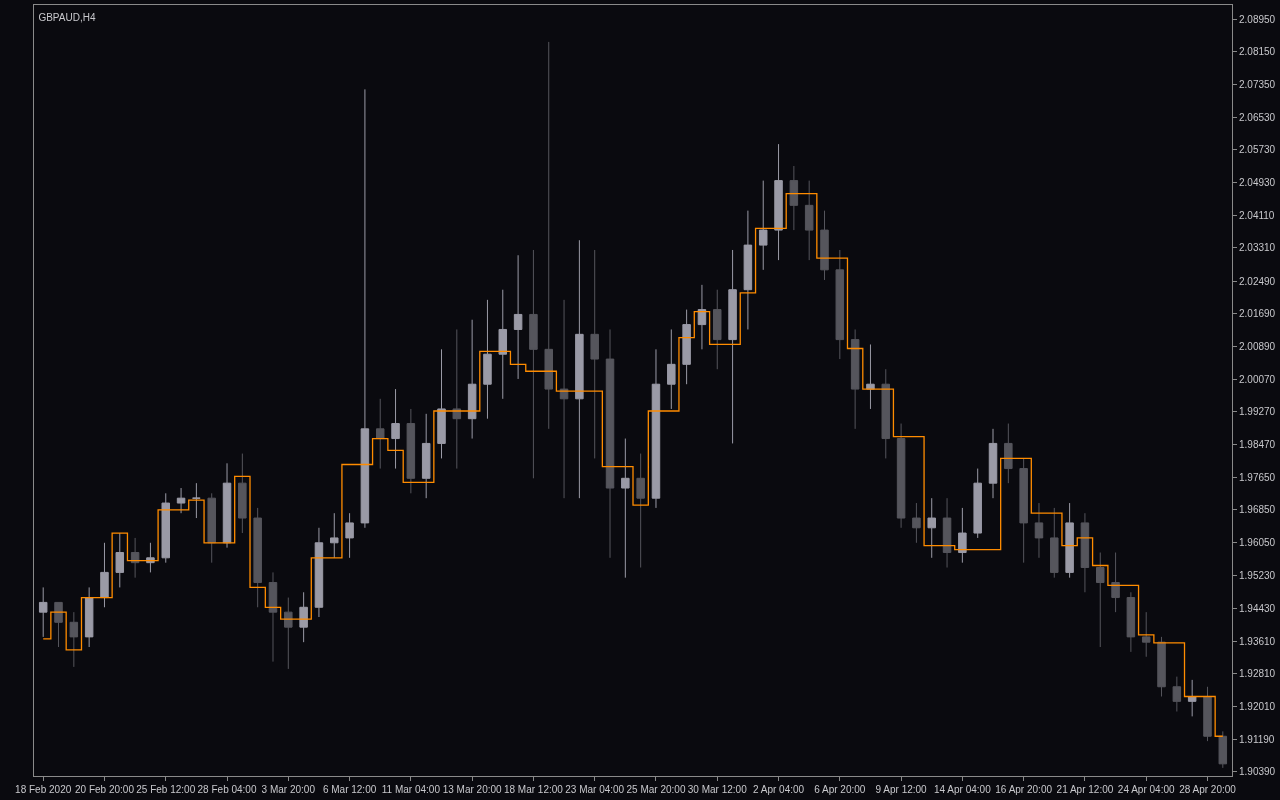  I want to click on x-tick-label: 2 Apr 04:00, so click(778, 789).